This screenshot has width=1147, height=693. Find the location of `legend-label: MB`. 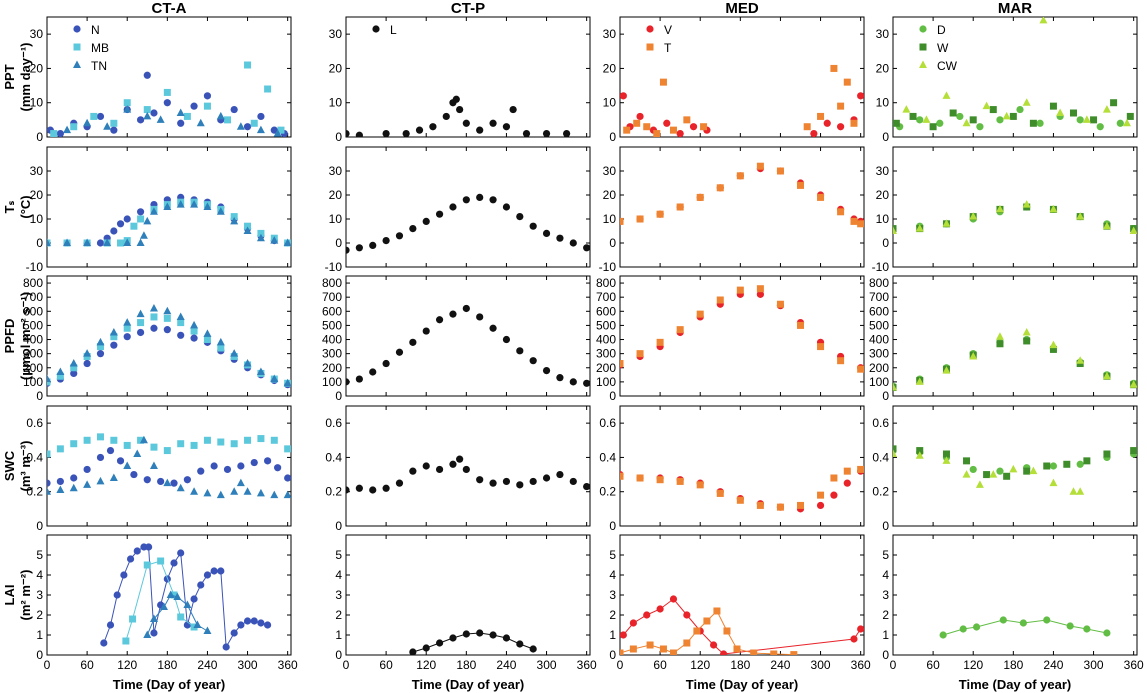

legend-label: MB is located at coordinates (100, 48).